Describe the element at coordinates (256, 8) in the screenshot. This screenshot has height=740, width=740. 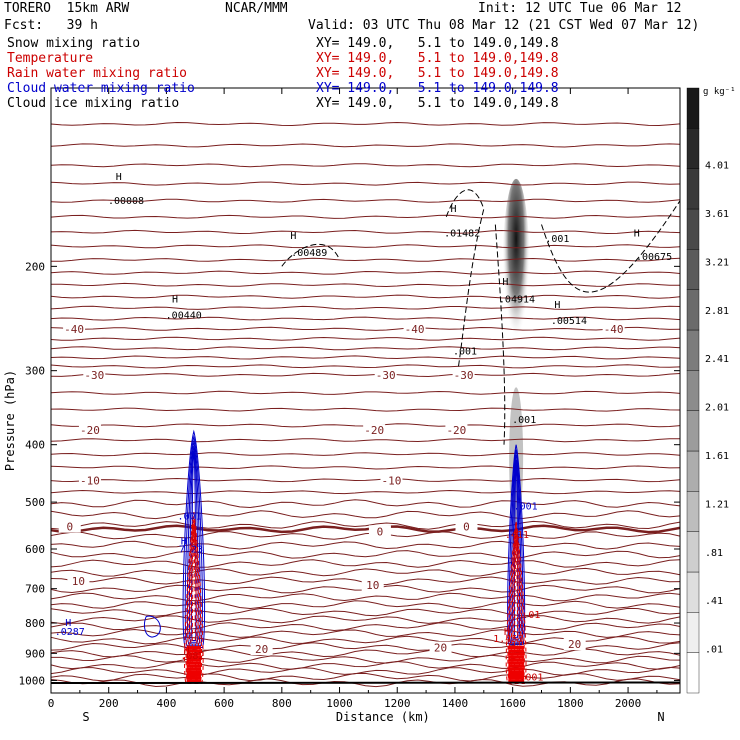
I see `center-title: NCAR/MMM` at that location.